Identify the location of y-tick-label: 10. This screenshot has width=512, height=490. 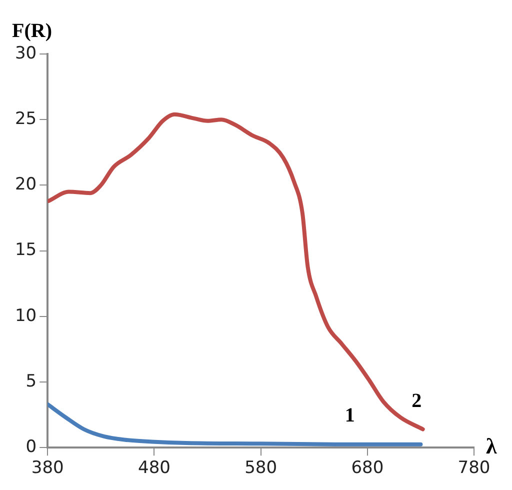
(25, 316).